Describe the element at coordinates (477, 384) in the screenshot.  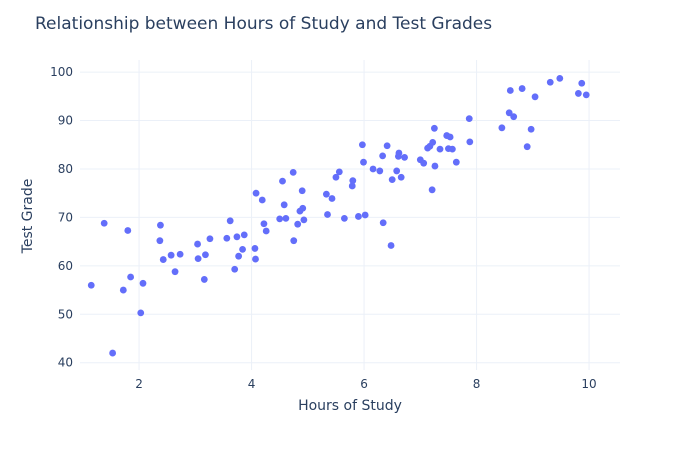
I see `x-tick-label: 8` at that location.